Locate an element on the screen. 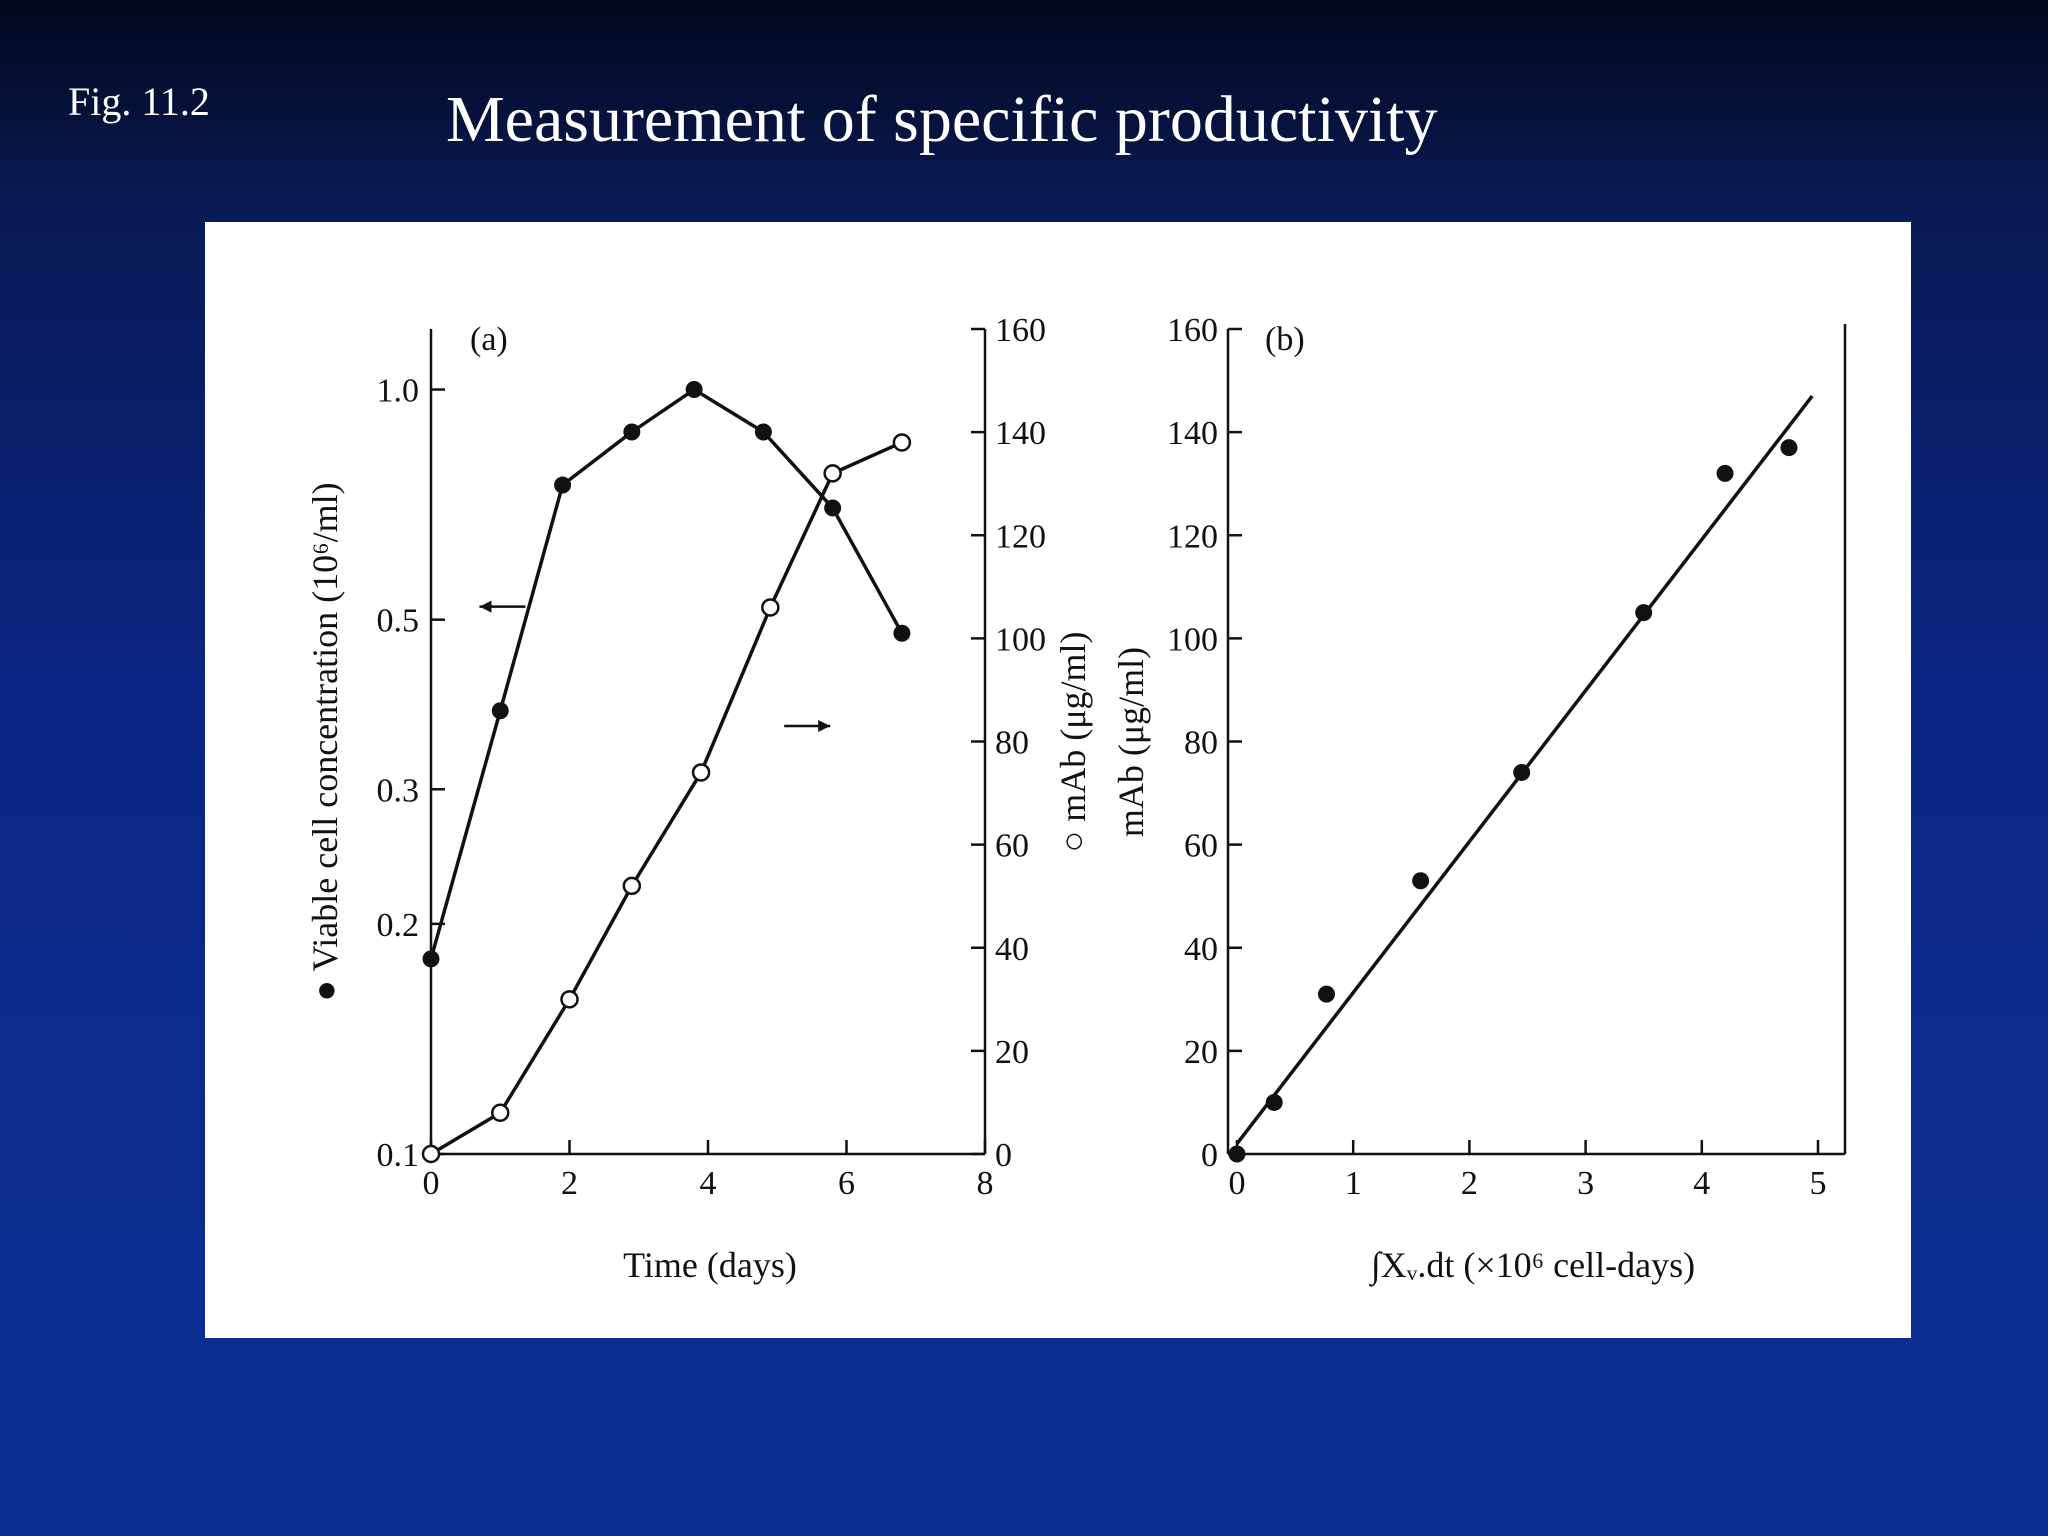 Image resolution: width=2048 pixels, height=1536 pixels. mab-line is located at coordinates (666, 798).